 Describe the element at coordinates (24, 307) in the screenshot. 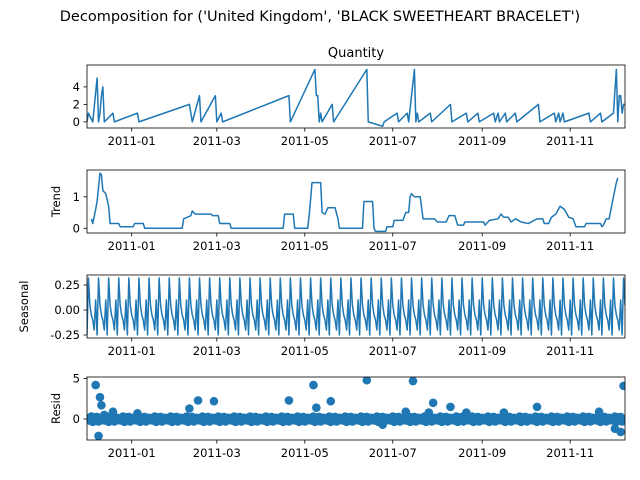

I see `y-axis-label: Seasonal` at that location.